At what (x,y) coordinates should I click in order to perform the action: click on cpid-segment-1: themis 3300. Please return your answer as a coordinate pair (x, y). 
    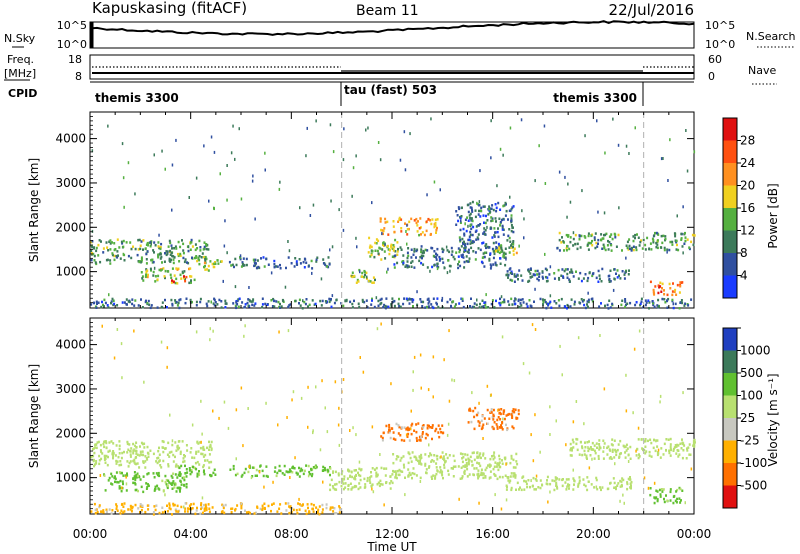
    Looking at the image, I should click on (137, 98).